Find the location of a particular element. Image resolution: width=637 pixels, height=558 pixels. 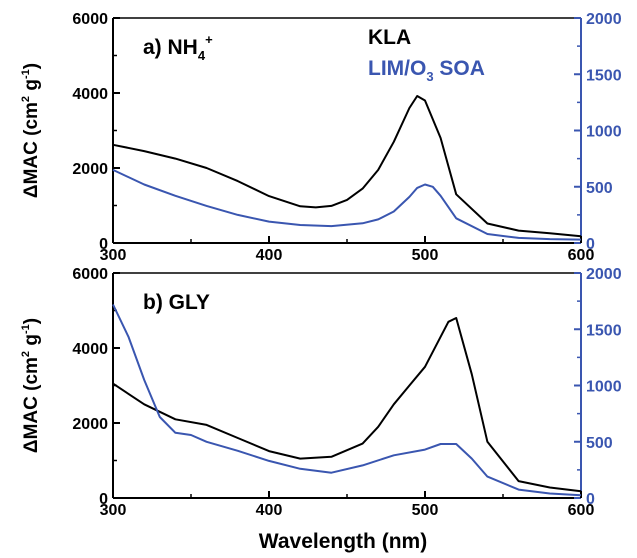

panel-label: a) NH4+ is located at coordinates (178, 47).